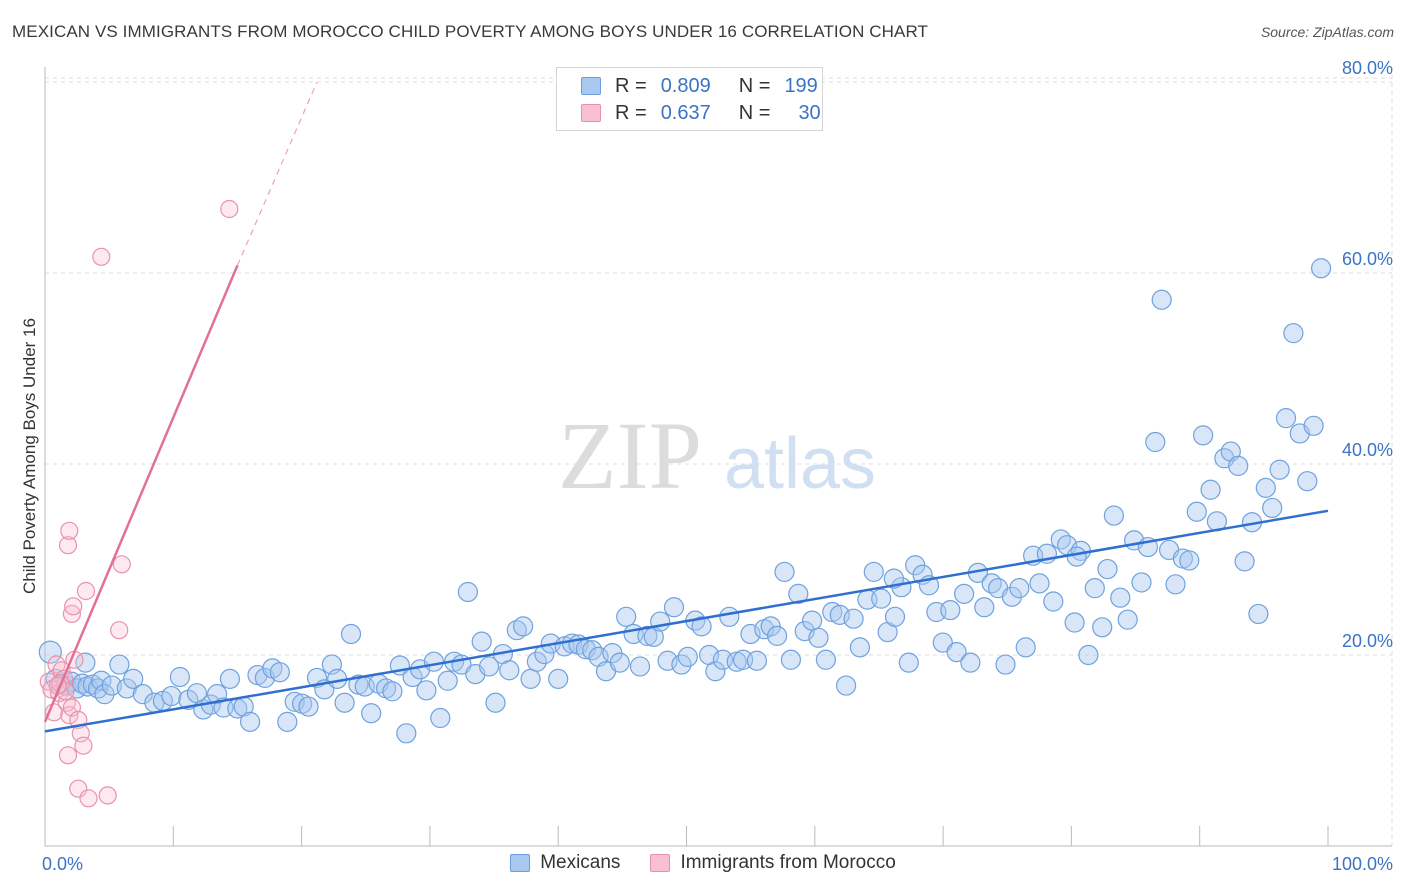  I want to click on legend-row-mexicans: R = 0.809 N = 199, so click(699, 86).